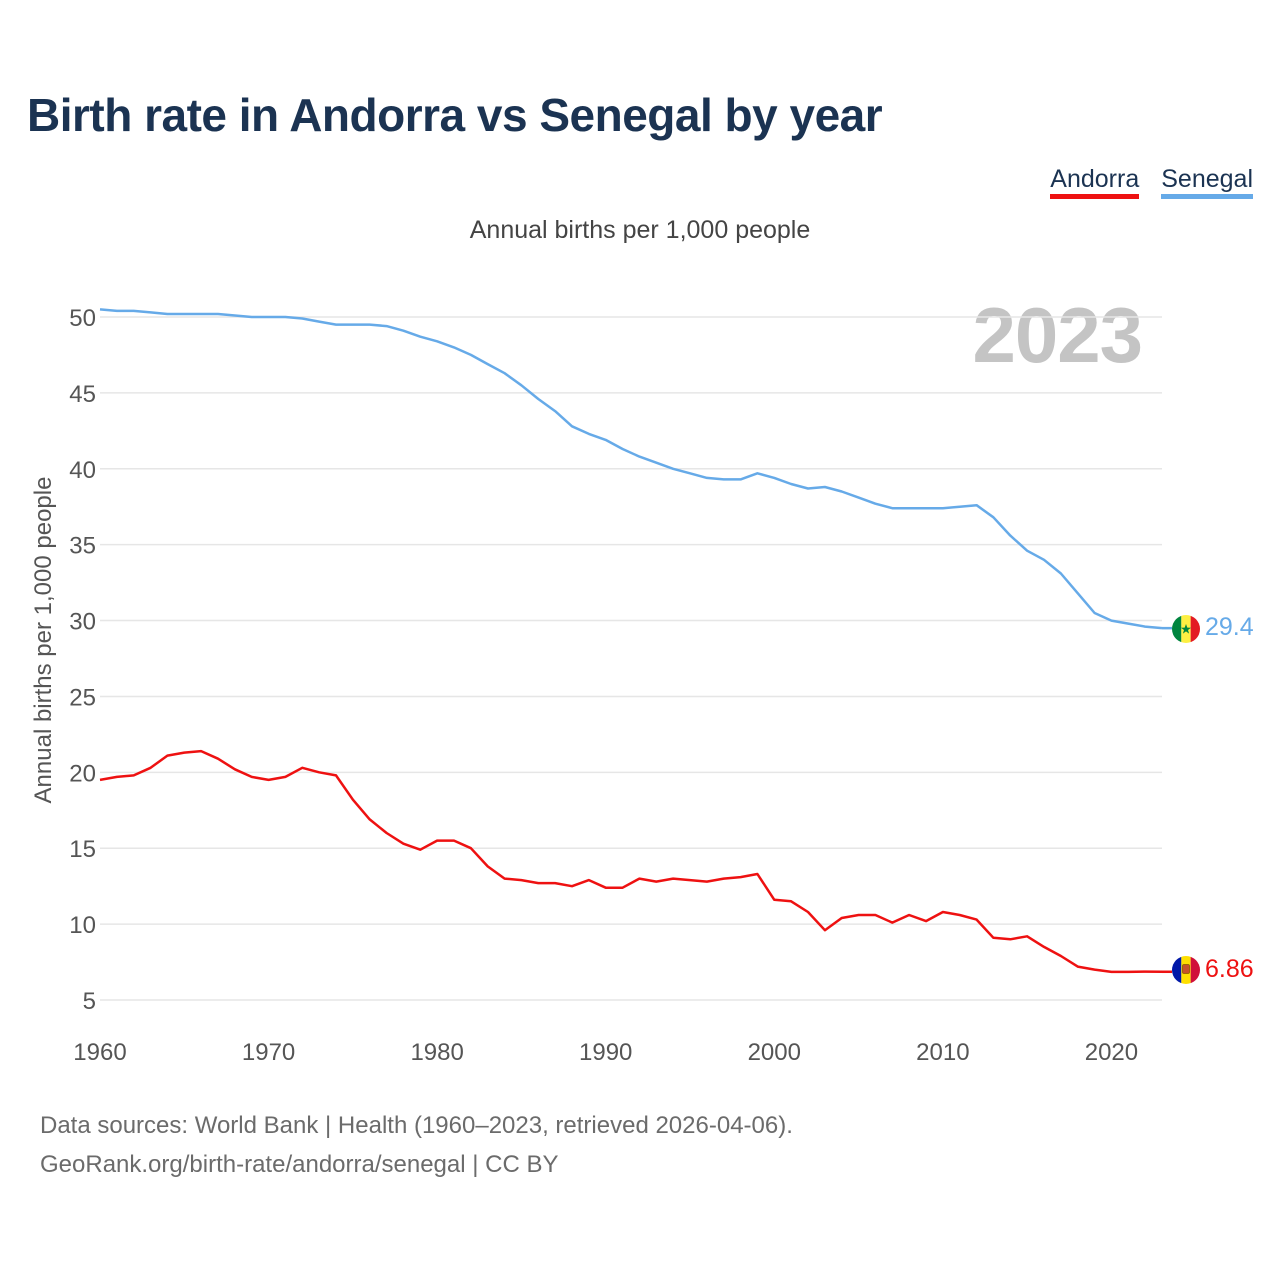 Image resolution: width=1280 pixels, height=1280 pixels. I want to click on x-tick-label: 2010, so click(942, 1052).